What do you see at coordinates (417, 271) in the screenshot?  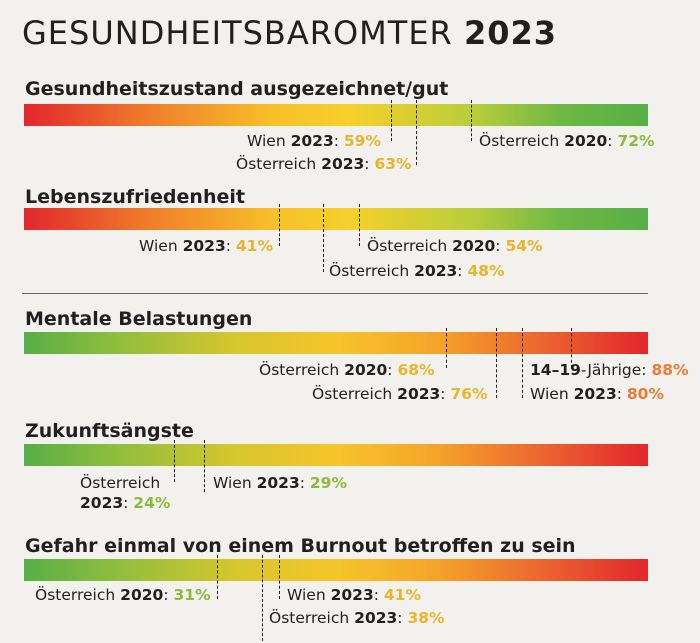 I see `label-oesterreich-2023: Österreich 2023: 48%` at bounding box center [417, 271].